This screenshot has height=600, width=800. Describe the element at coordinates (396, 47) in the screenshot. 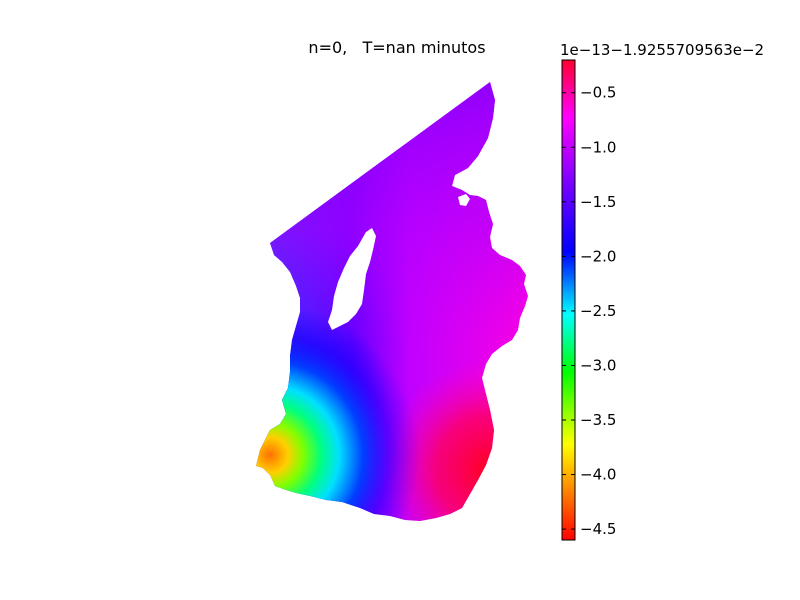

I see `chart-title: n=0, T=nan minutos` at that location.